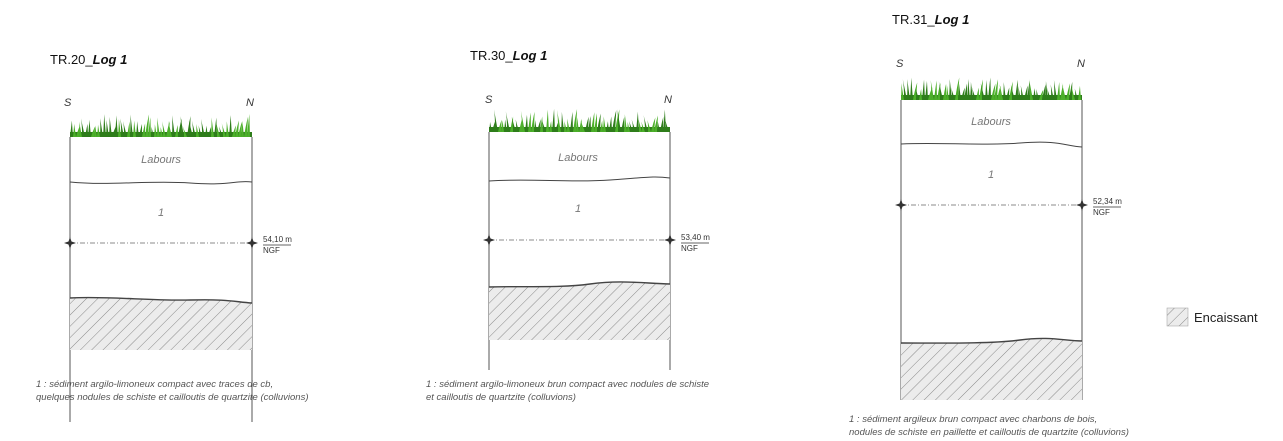 The height and width of the screenshot is (441, 1283). Describe the element at coordinates (277, 239) in the screenshot. I see `altitude-value: 54,10 m` at that location.